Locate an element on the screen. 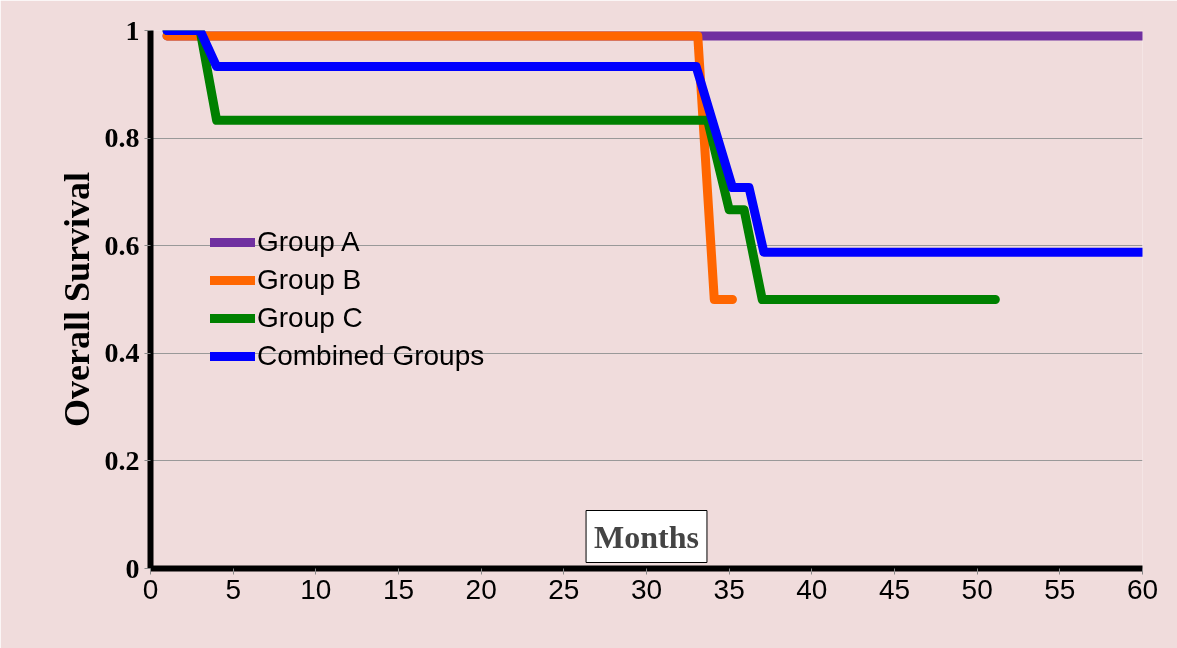  y-tick-label: 0.8 is located at coordinates (122, 138).